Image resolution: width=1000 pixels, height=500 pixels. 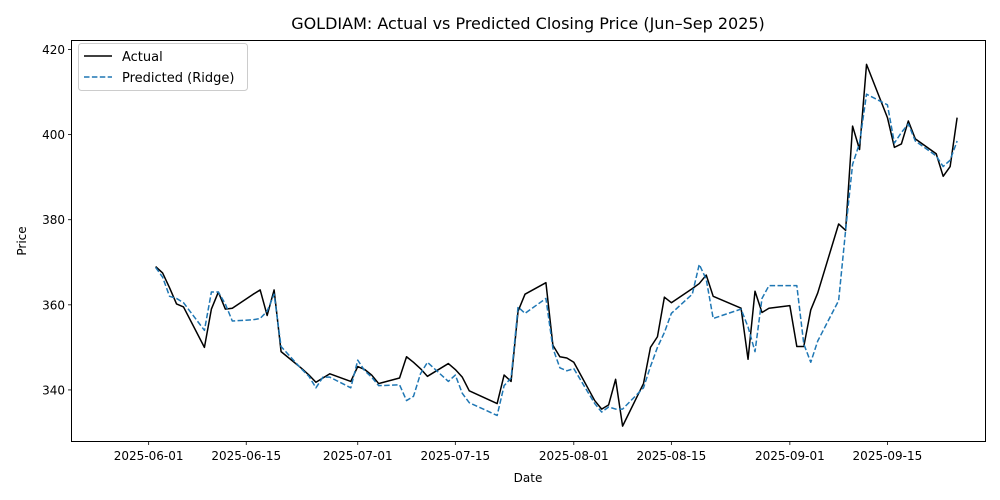 I want to click on legend-box, so click(x=163, y=67).